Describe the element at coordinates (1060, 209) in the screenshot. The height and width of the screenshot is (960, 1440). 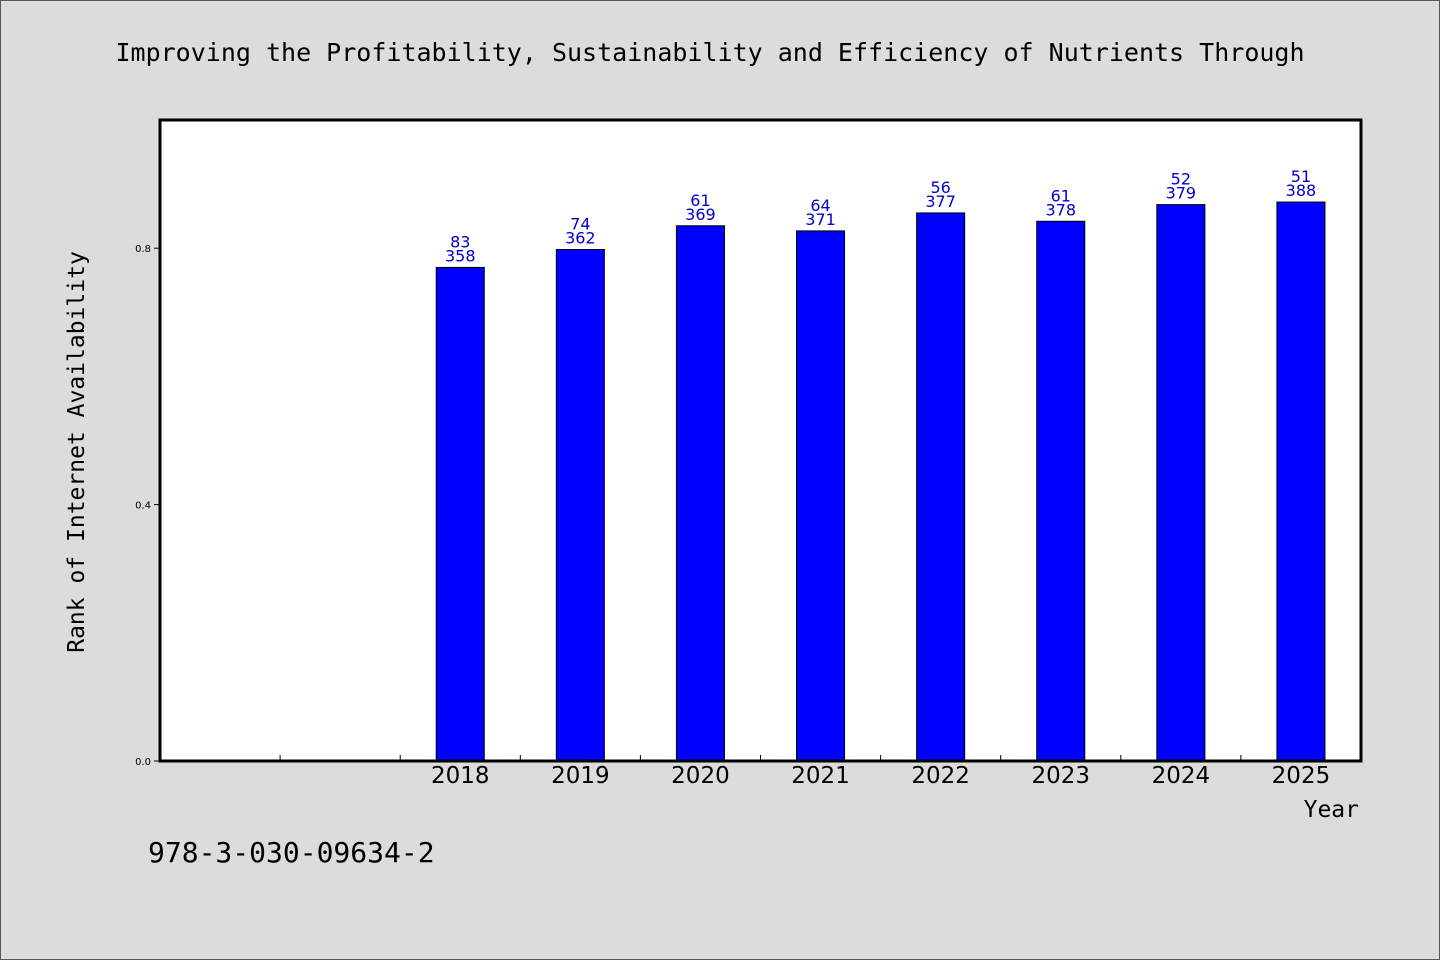
I see `bar-label-secondary-2023: 378` at that location.